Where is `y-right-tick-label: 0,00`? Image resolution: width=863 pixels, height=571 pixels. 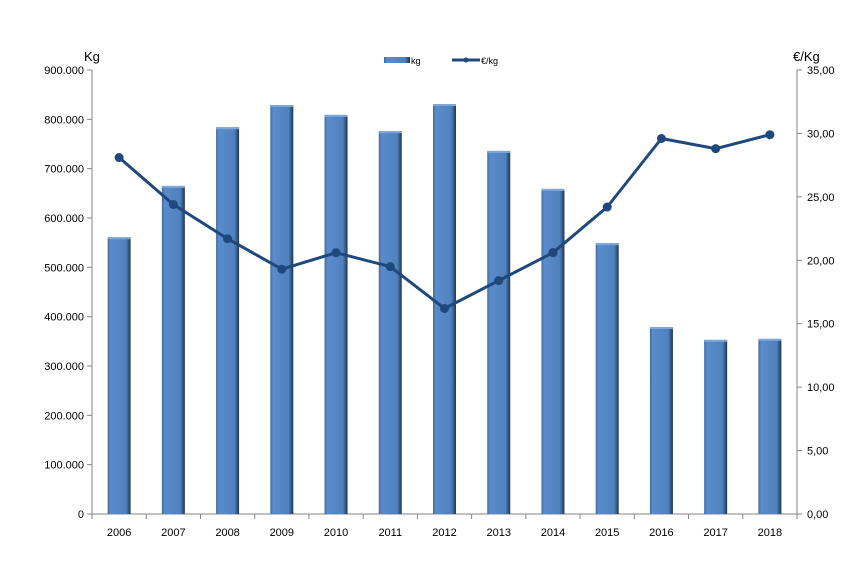 y-right-tick-label: 0,00 is located at coordinates (817, 515).